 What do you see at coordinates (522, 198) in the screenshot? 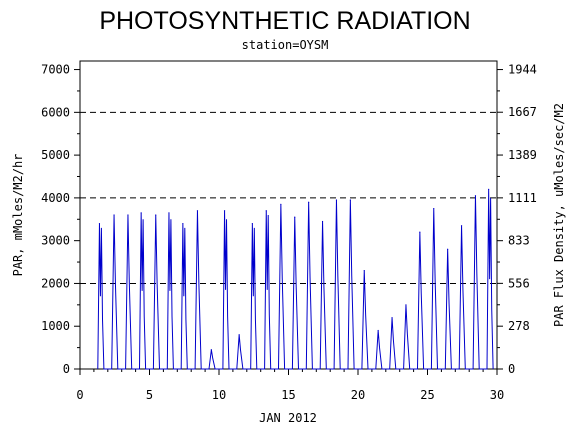
I see `y2-tick-label: 1111` at bounding box center [522, 198].